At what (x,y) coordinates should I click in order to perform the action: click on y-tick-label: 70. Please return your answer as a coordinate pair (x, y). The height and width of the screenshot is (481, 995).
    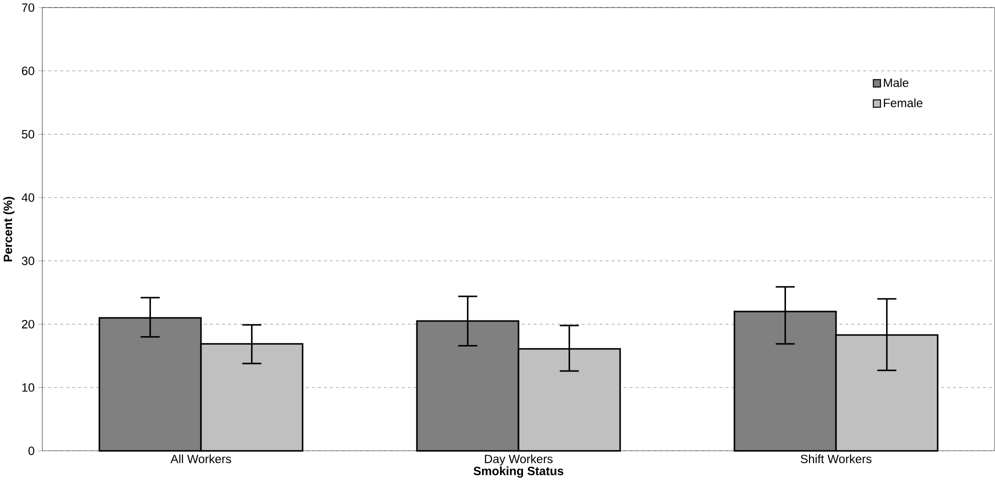
    Looking at the image, I should click on (28, 7).